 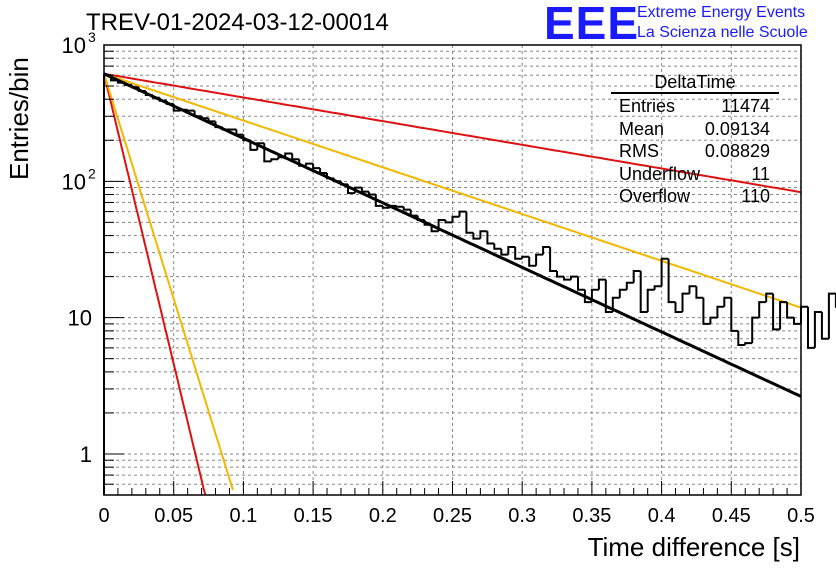 I want to click on stats-label: Overflow, so click(x=655, y=196).